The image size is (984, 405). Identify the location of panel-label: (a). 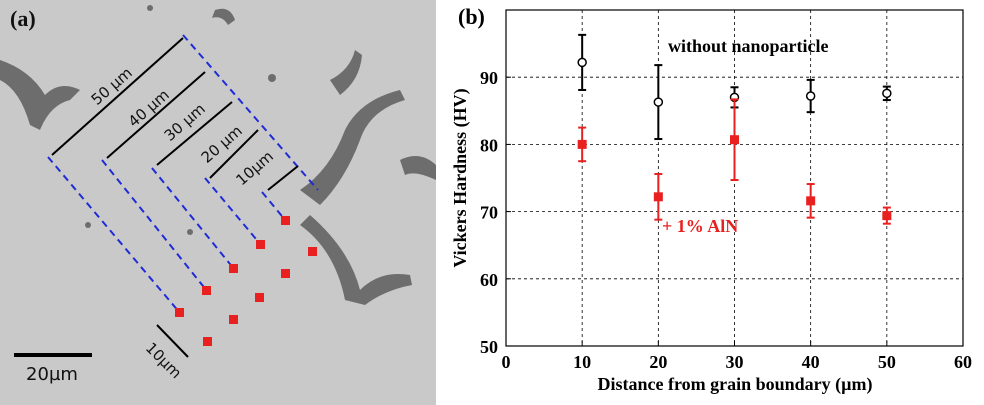
(23, 18).